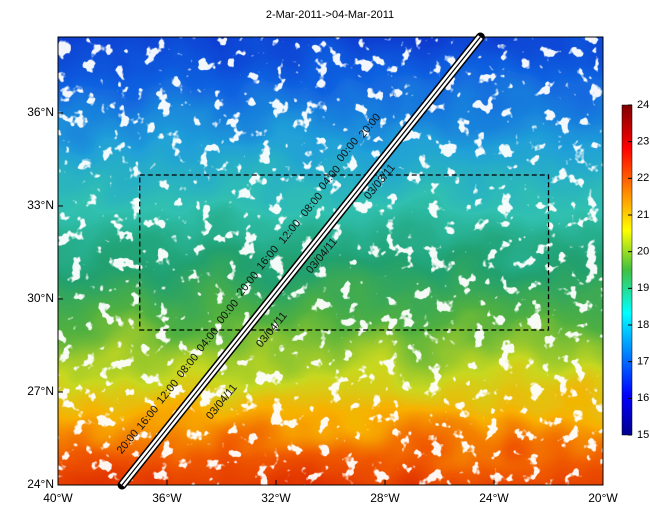 This screenshot has width=650, height=522. Describe the element at coordinates (40, 298) in the screenshot. I see `y-tick-label: 30°N` at that location.